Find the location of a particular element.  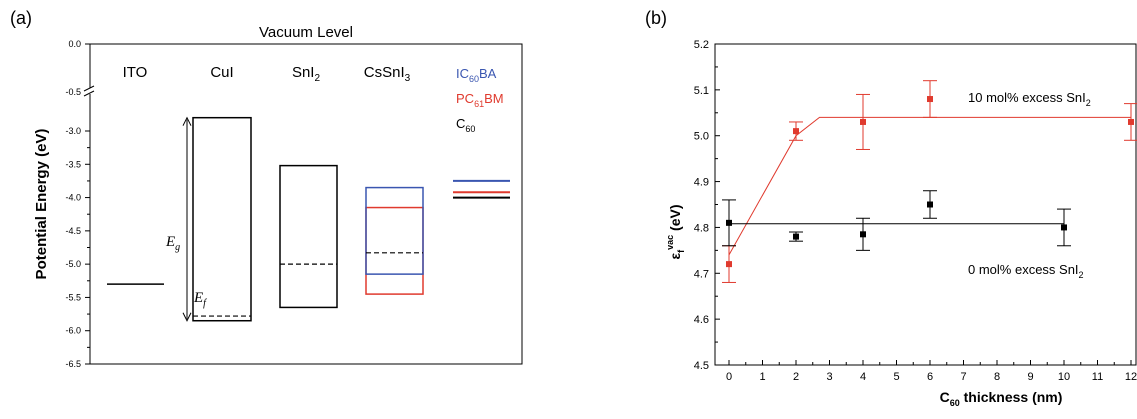

panel-b-xtick-label: 8 is located at coordinates (997, 377).